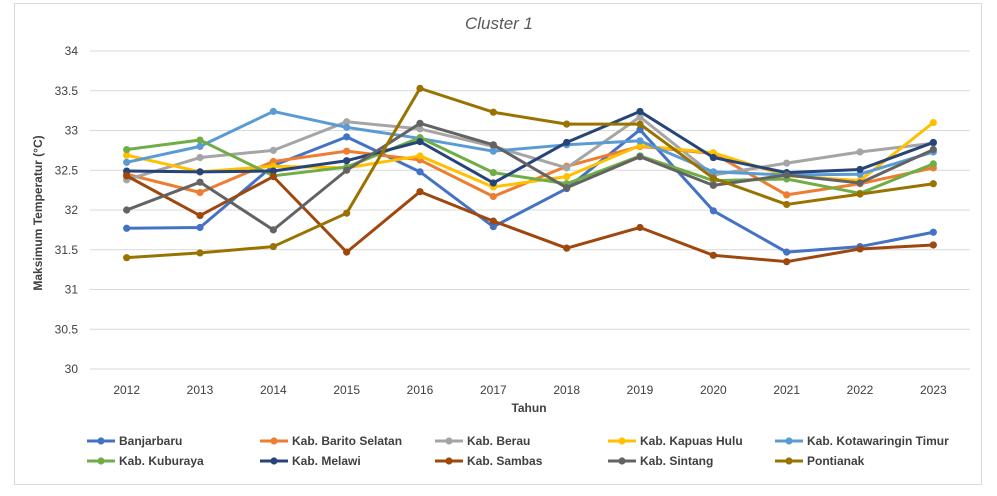  What do you see at coordinates (161, 461) in the screenshot?
I see `legend-label: Kab. Kuburaya` at bounding box center [161, 461].